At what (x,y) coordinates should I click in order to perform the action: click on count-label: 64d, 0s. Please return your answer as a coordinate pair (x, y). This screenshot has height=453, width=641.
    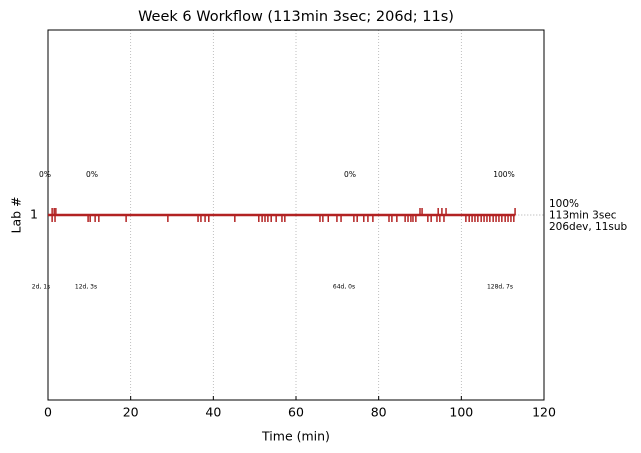
    Looking at the image, I should click on (344, 287).